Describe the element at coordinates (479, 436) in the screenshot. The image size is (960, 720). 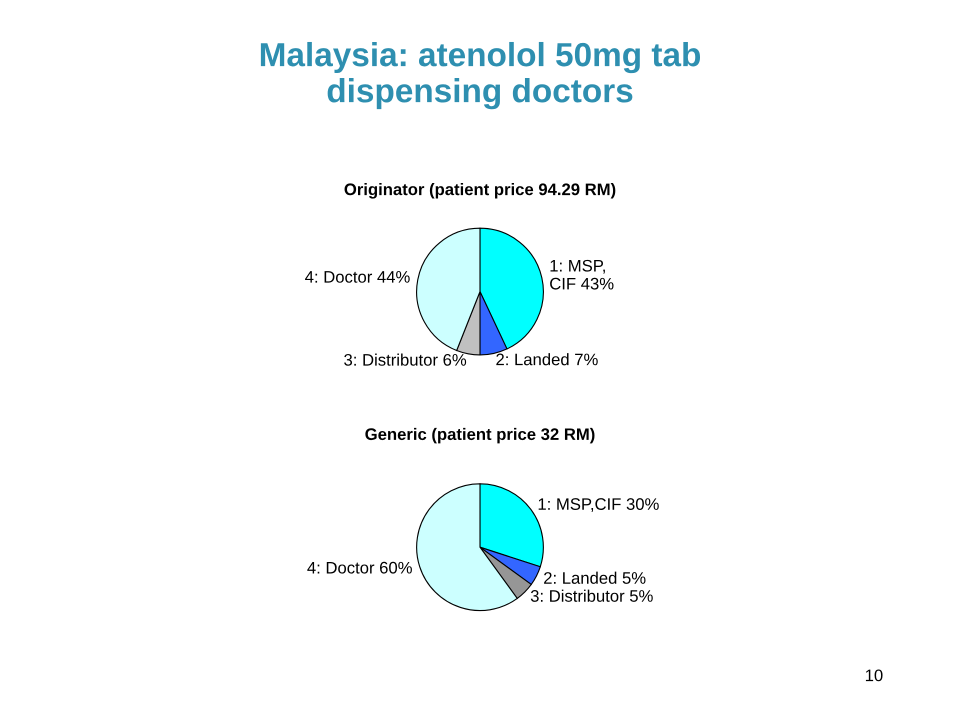
I see `chart-title: Generic (patient price 32 RM)` at that location.